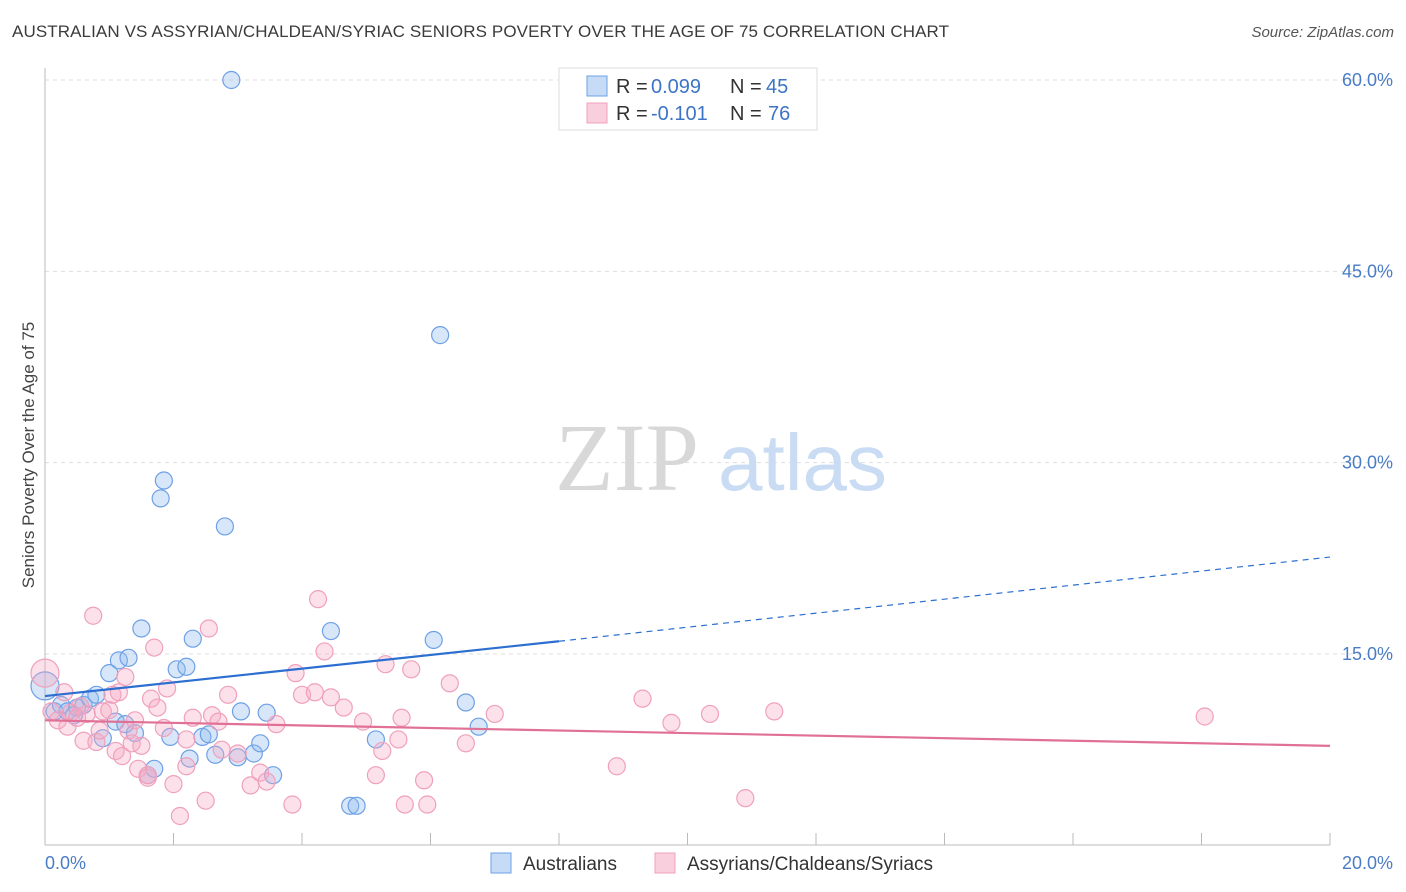  I want to click on y-axis-label: Seniors Poverty Over the Age of 75, so click(28, 455).